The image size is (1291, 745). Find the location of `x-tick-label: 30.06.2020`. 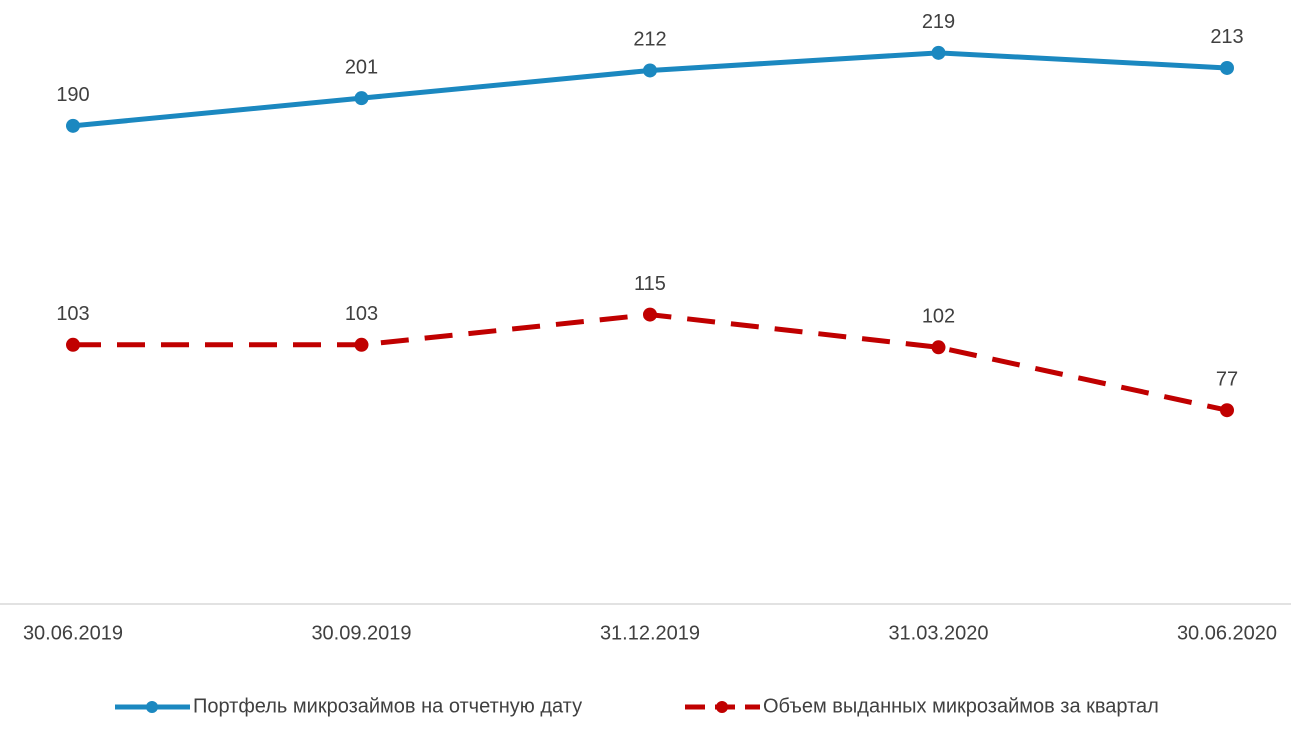

x-tick-label: 30.06.2020 is located at coordinates (1227, 633).